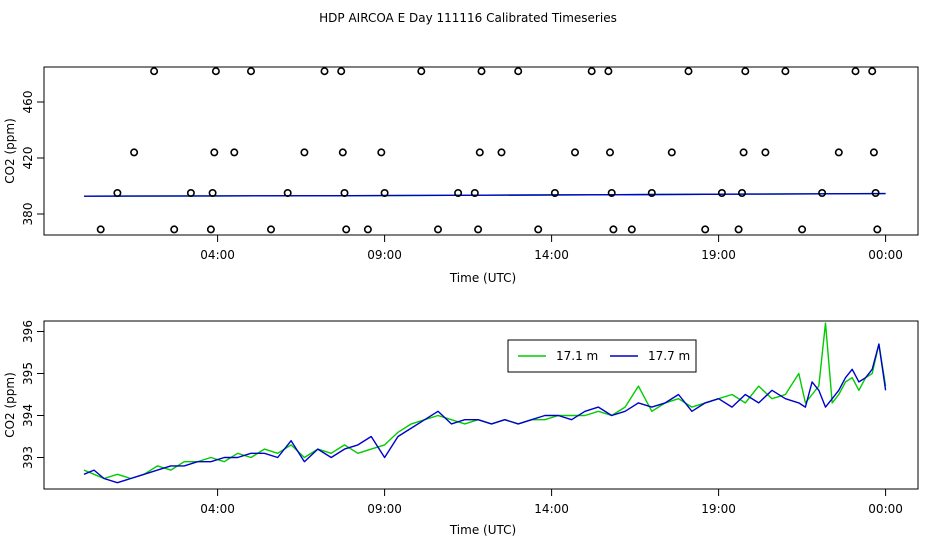 Image resolution: width=936 pixels, height=544 pixels. Describe the element at coordinates (28, 331) in the screenshot. I see `y-tick-label: 396` at that location.